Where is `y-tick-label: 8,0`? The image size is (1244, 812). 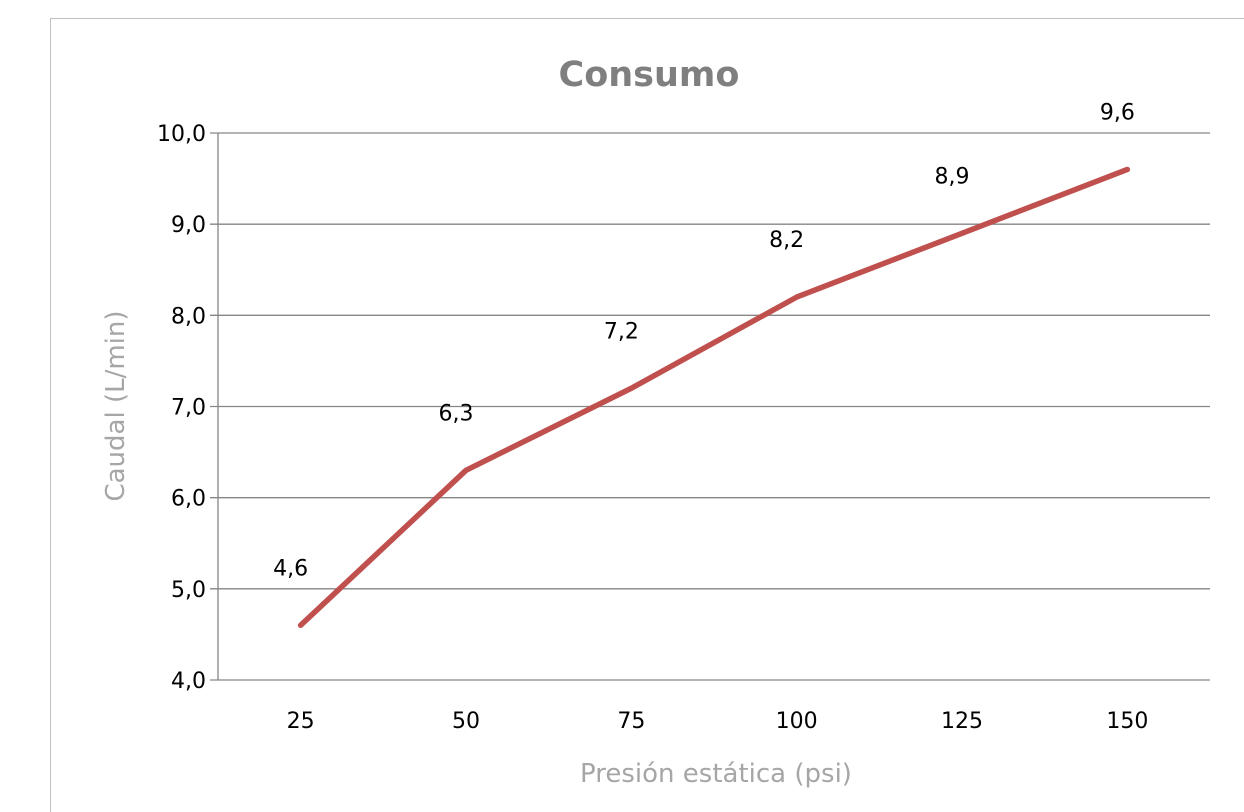
y-tick-label: 8,0 is located at coordinates (188, 316).